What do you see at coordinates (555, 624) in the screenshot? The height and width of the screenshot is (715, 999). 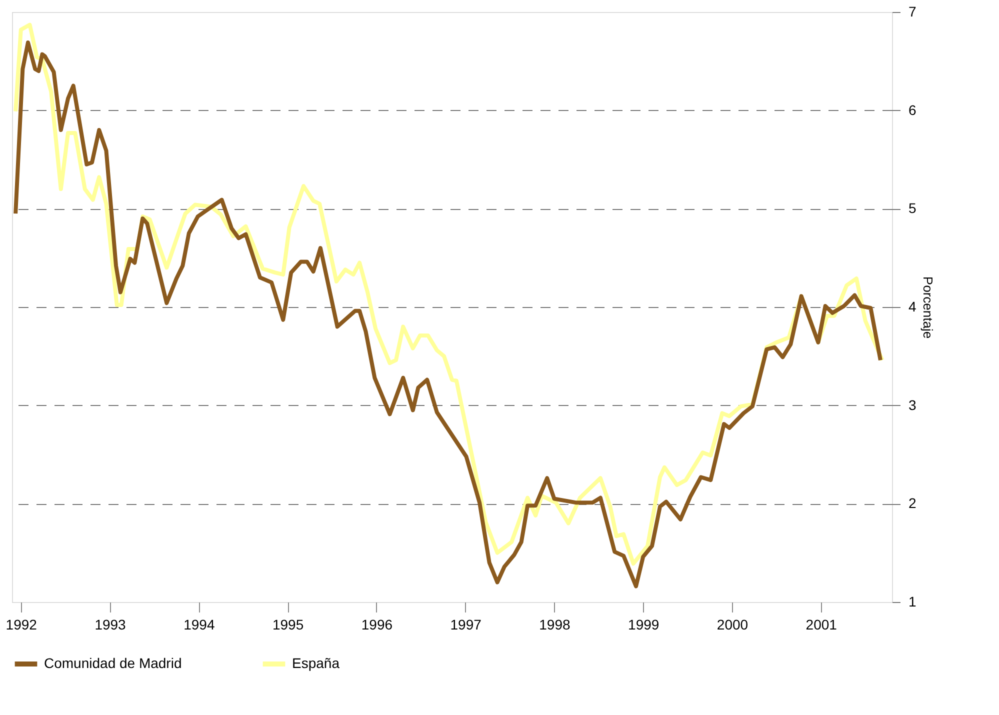 I see `x-tick-label: 1998` at bounding box center [555, 624].